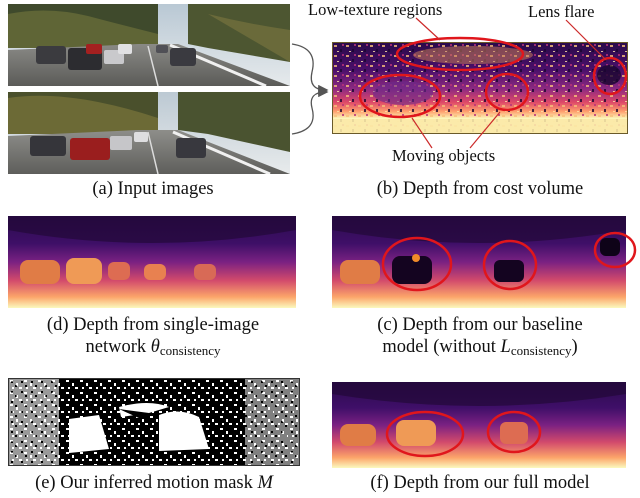  I want to click on caption-f: (f) Depth from our full model, so click(480, 483).